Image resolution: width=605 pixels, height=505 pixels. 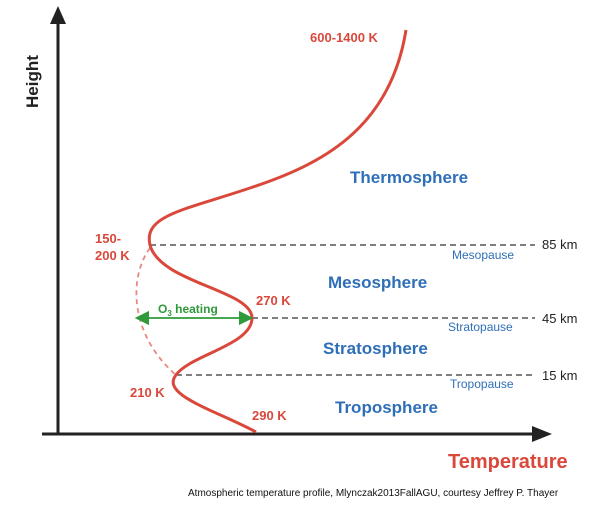 What do you see at coordinates (156, 311) in the screenshot?
I see `no-ozone-profile-dashed` at bounding box center [156, 311].